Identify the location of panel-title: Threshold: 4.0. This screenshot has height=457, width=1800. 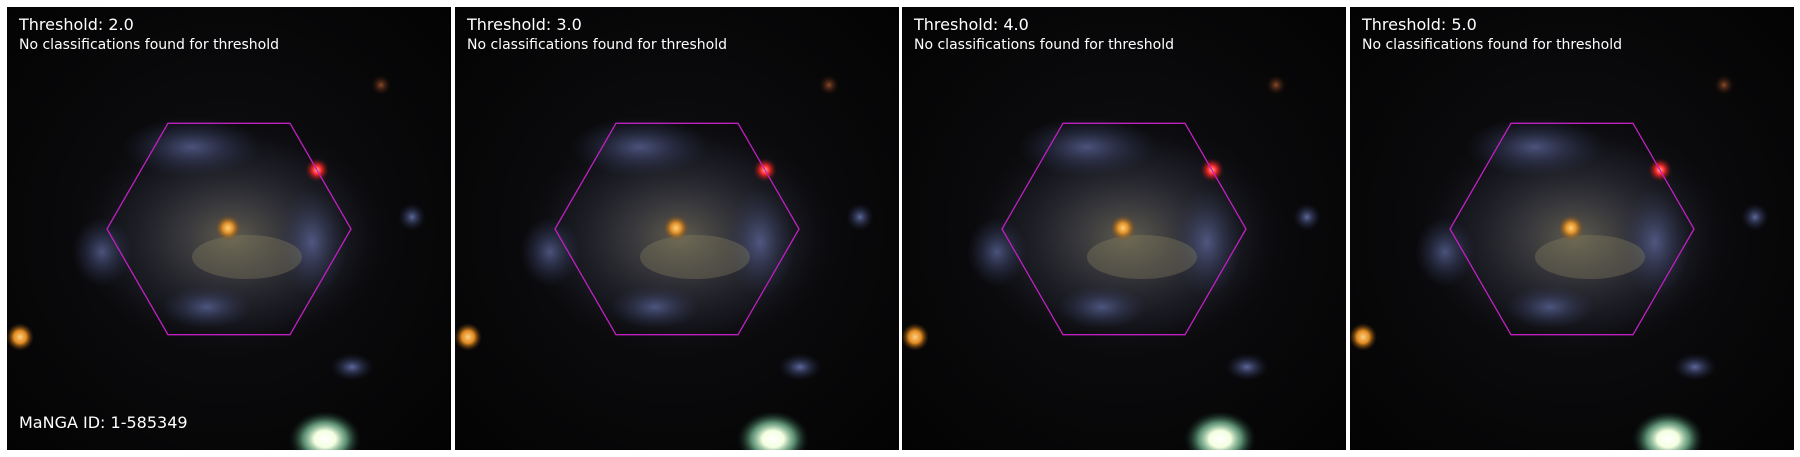
(971, 24).